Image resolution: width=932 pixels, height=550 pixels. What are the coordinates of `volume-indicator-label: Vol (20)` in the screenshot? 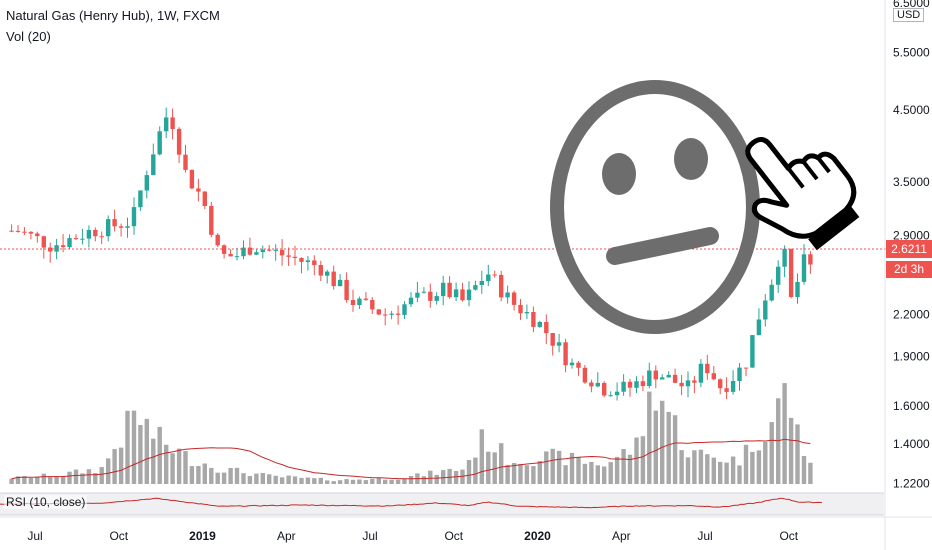 It's located at (28, 36).